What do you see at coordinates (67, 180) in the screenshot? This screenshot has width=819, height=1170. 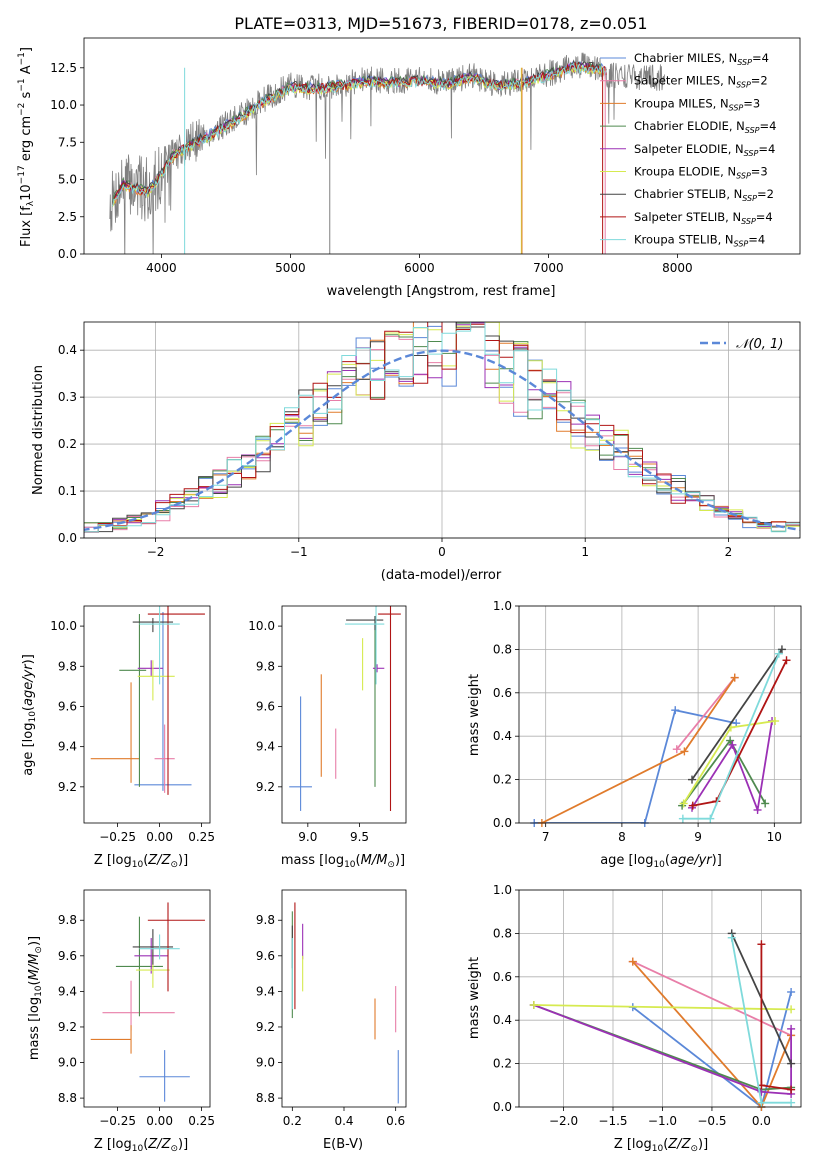 I see `y-tick-label: 5.0` at bounding box center [67, 180].